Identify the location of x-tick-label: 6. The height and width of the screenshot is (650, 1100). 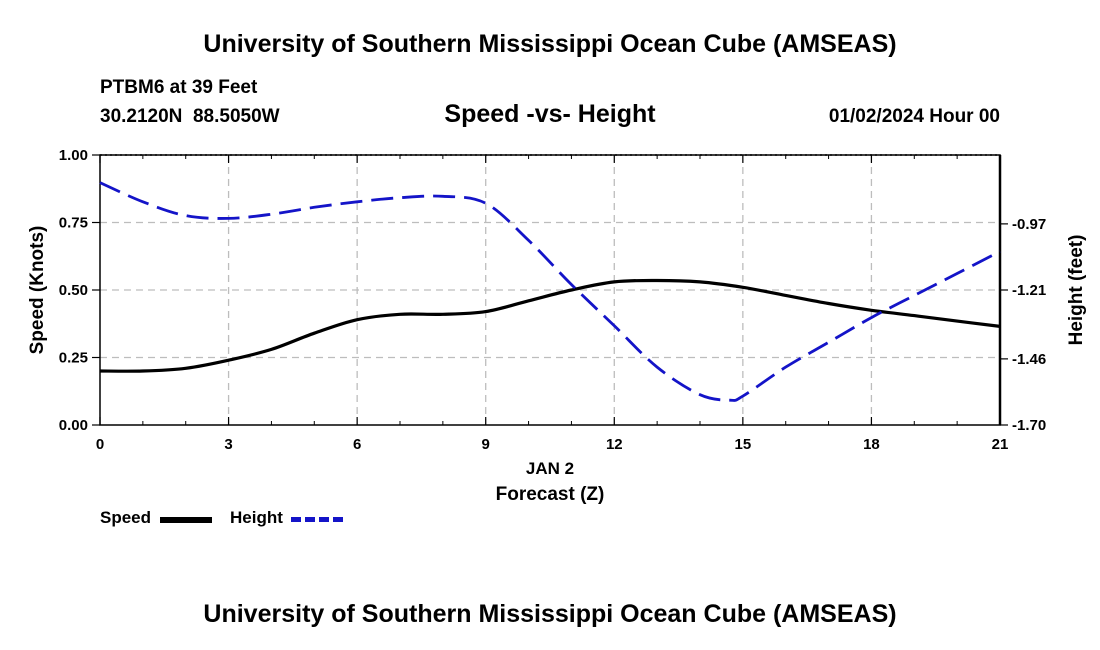
(357, 444).